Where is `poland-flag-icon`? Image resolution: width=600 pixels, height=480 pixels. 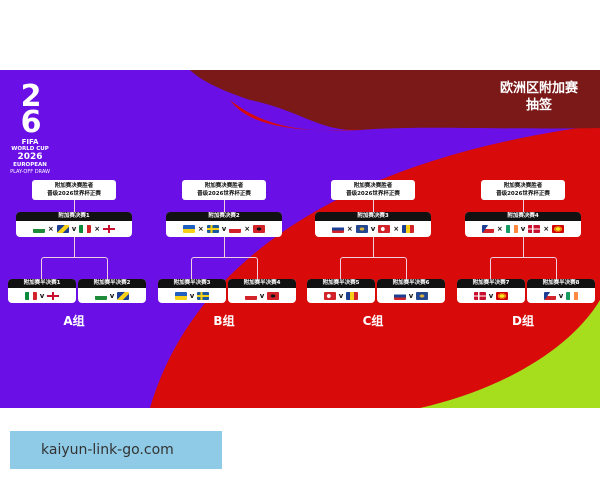 poland-flag-icon is located at coordinates (250, 296).